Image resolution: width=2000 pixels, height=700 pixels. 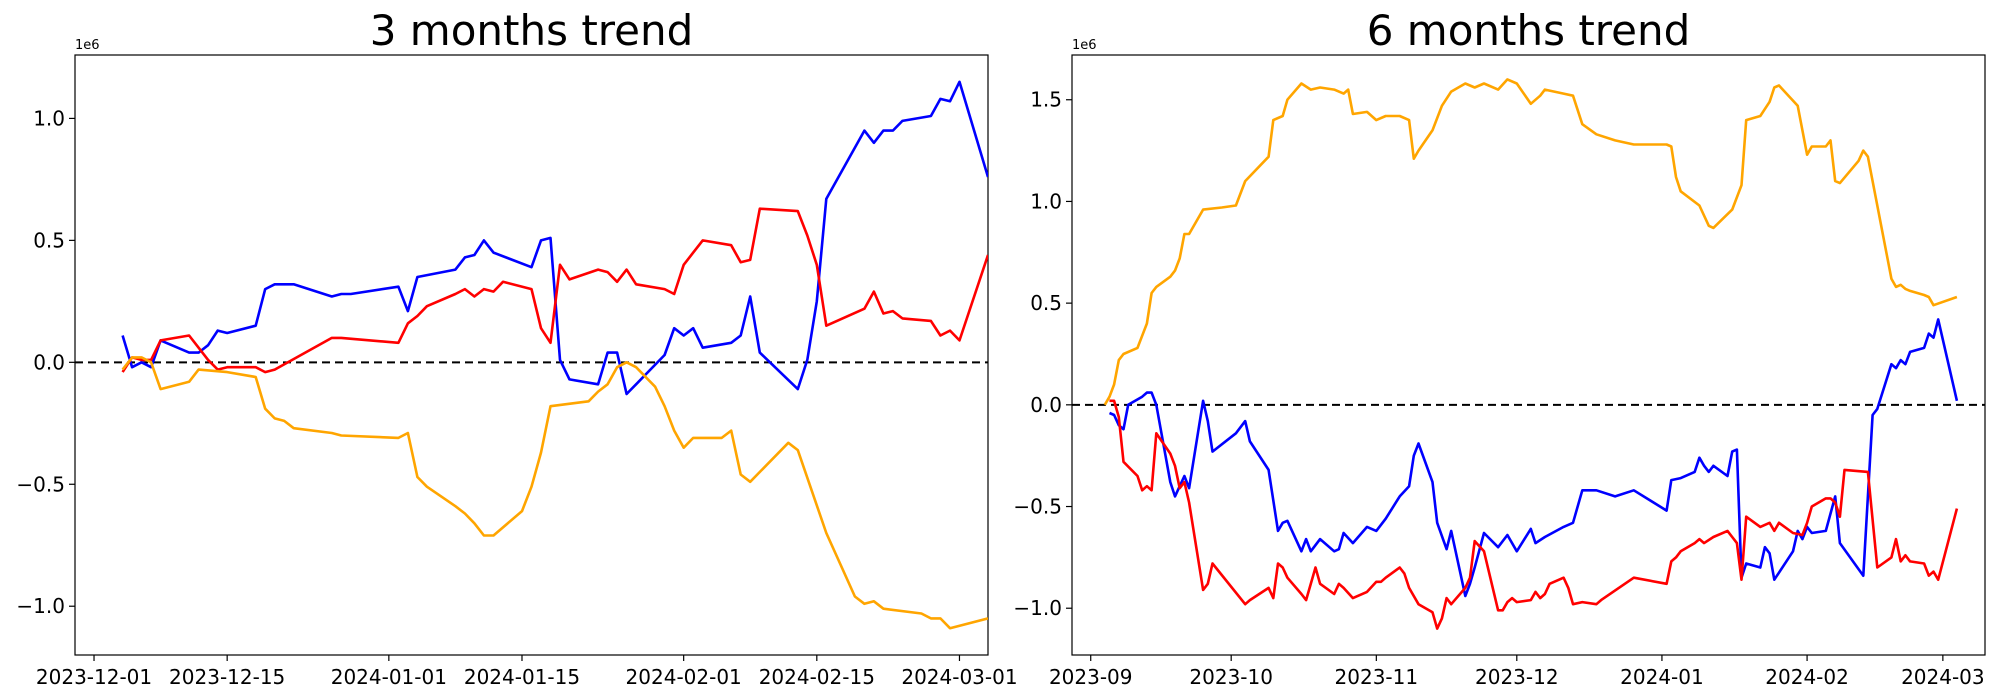 What do you see at coordinates (1377, 677) in the screenshot?
I see `x-tick-label: 2023-11` at bounding box center [1377, 677].